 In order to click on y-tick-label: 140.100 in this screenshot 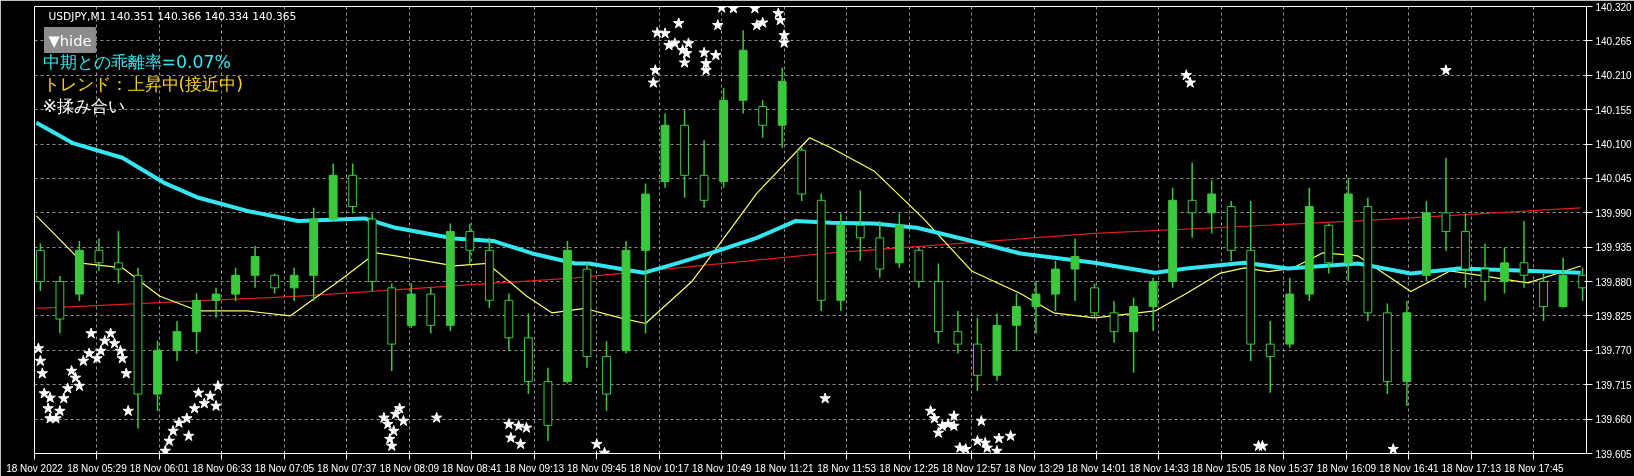, I will do `click(1614, 145)`.